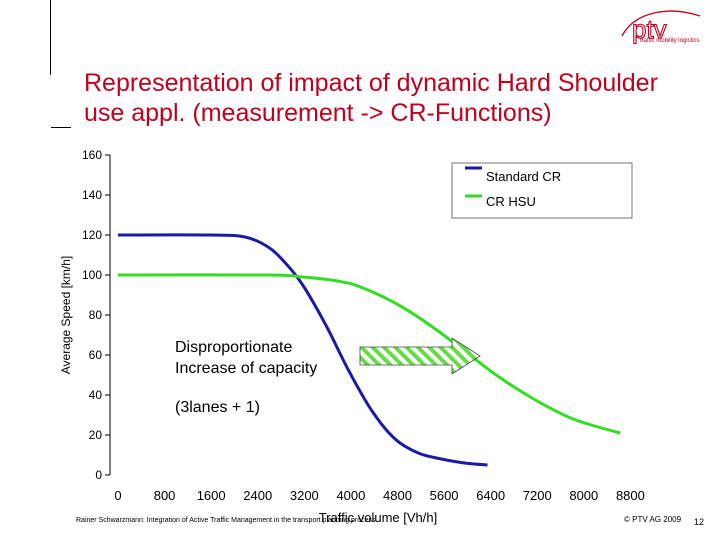  Describe the element at coordinates (165, 495) in the screenshot. I see `x-tick-label: 800` at that location.